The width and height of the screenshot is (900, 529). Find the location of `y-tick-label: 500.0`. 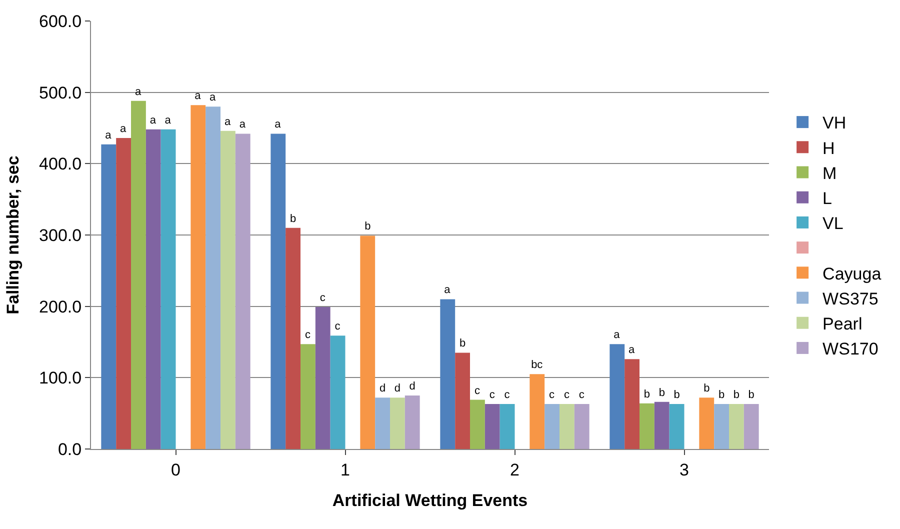

y-tick-label: 500.0 is located at coordinates (60, 92).